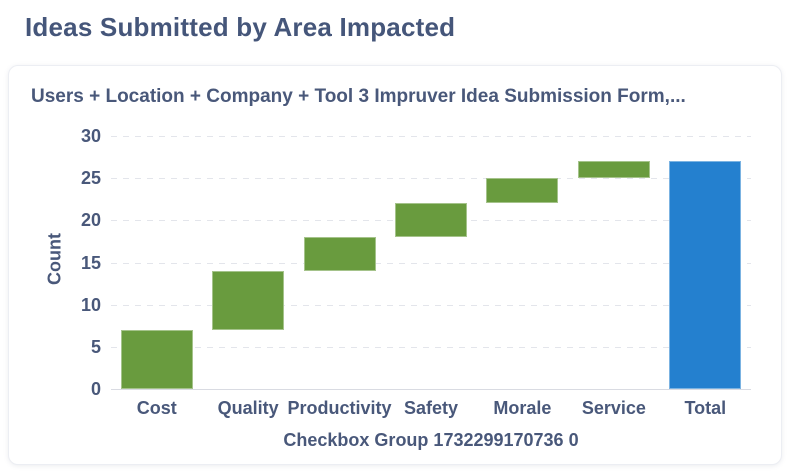 Image resolution: width=790 pixels, height=474 pixels. Describe the element at coordinates (339, 408) in the screenshot. I see `x-category-label-productivity: Productivity` at that location.